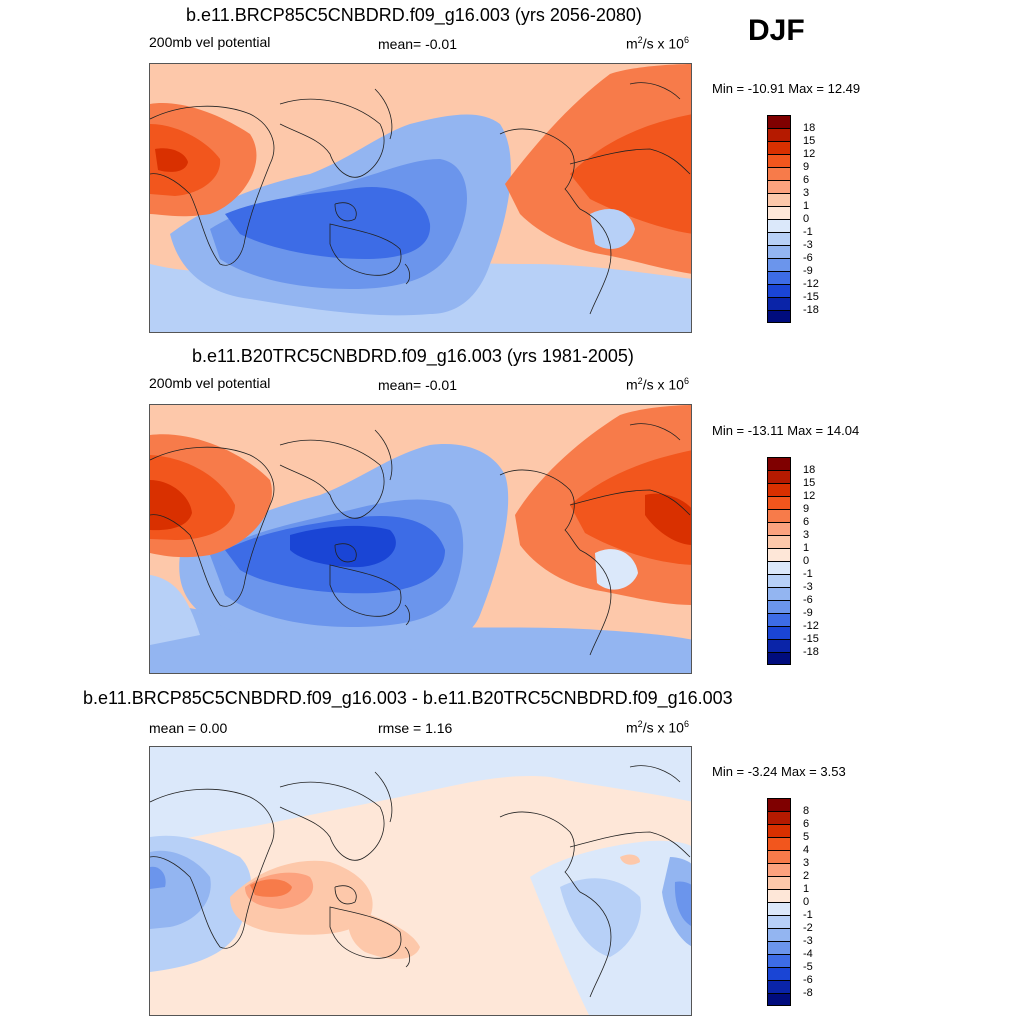  Describe the element at coordinates (811, 284) in the screenshot. I see `colorbar-tick-label: -12` at that location.